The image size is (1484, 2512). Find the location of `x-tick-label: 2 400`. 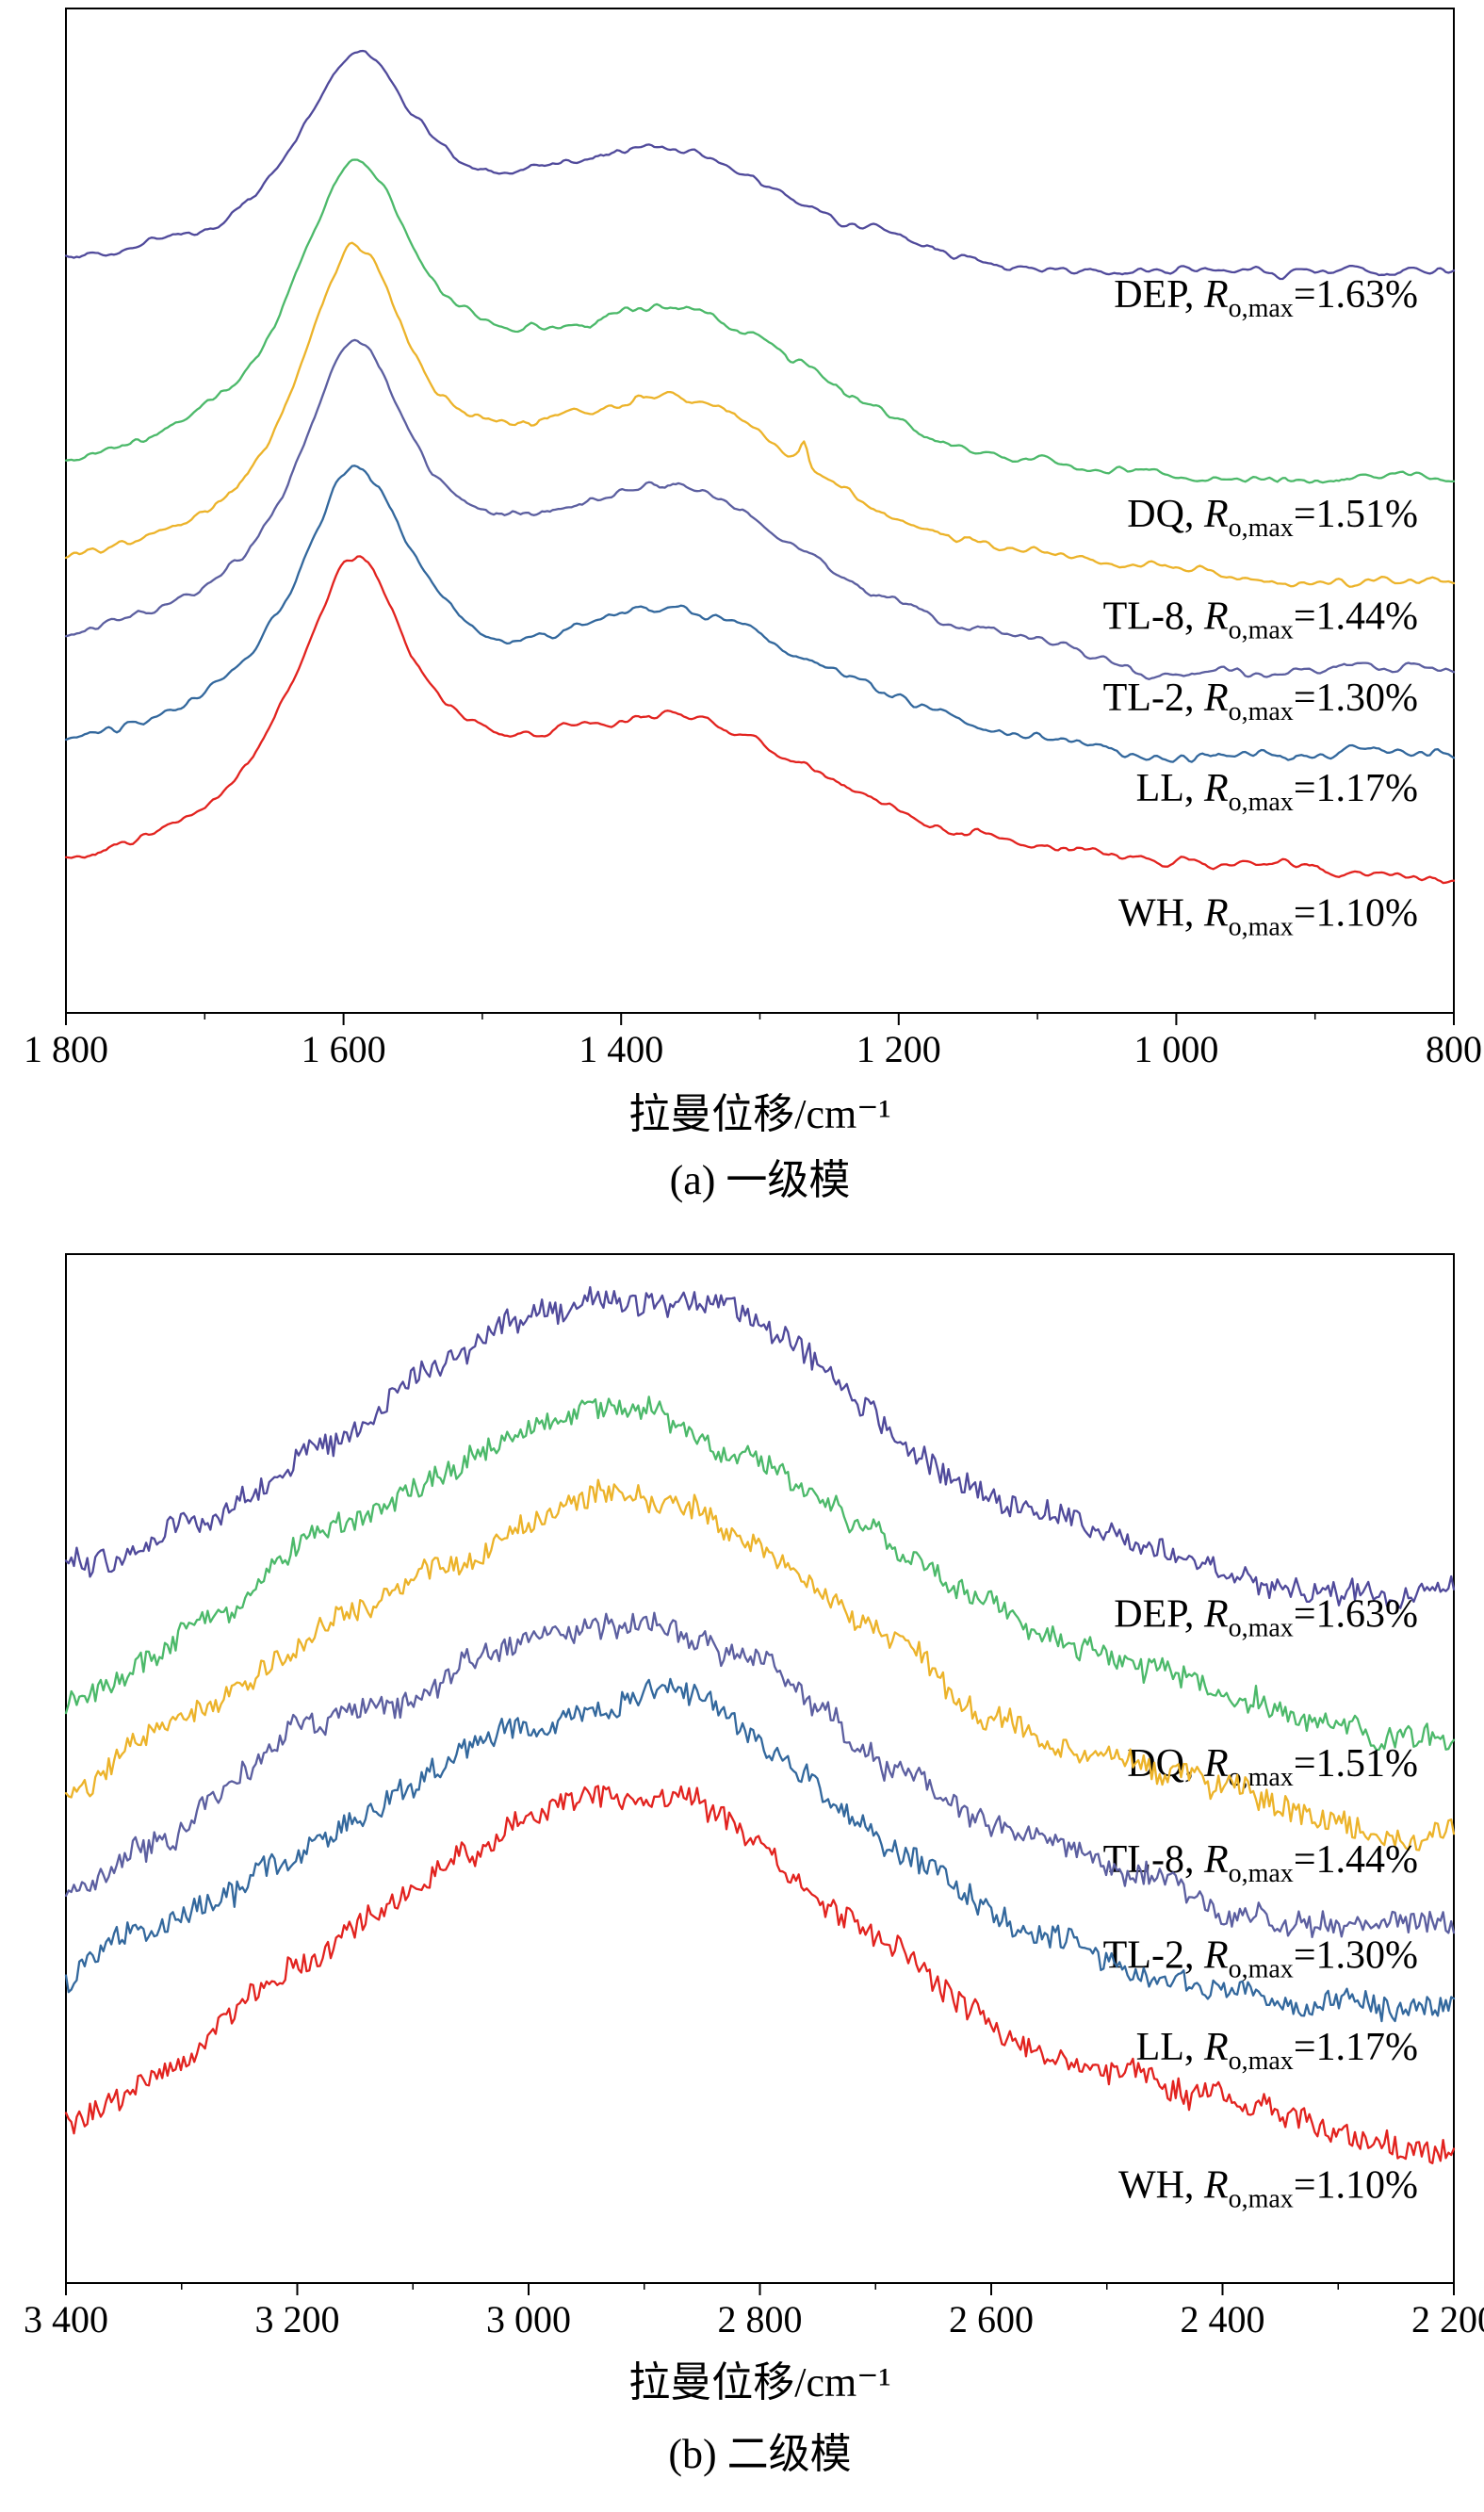

x-tick-label: 2 400 is located at coordinates (1223, 2319).